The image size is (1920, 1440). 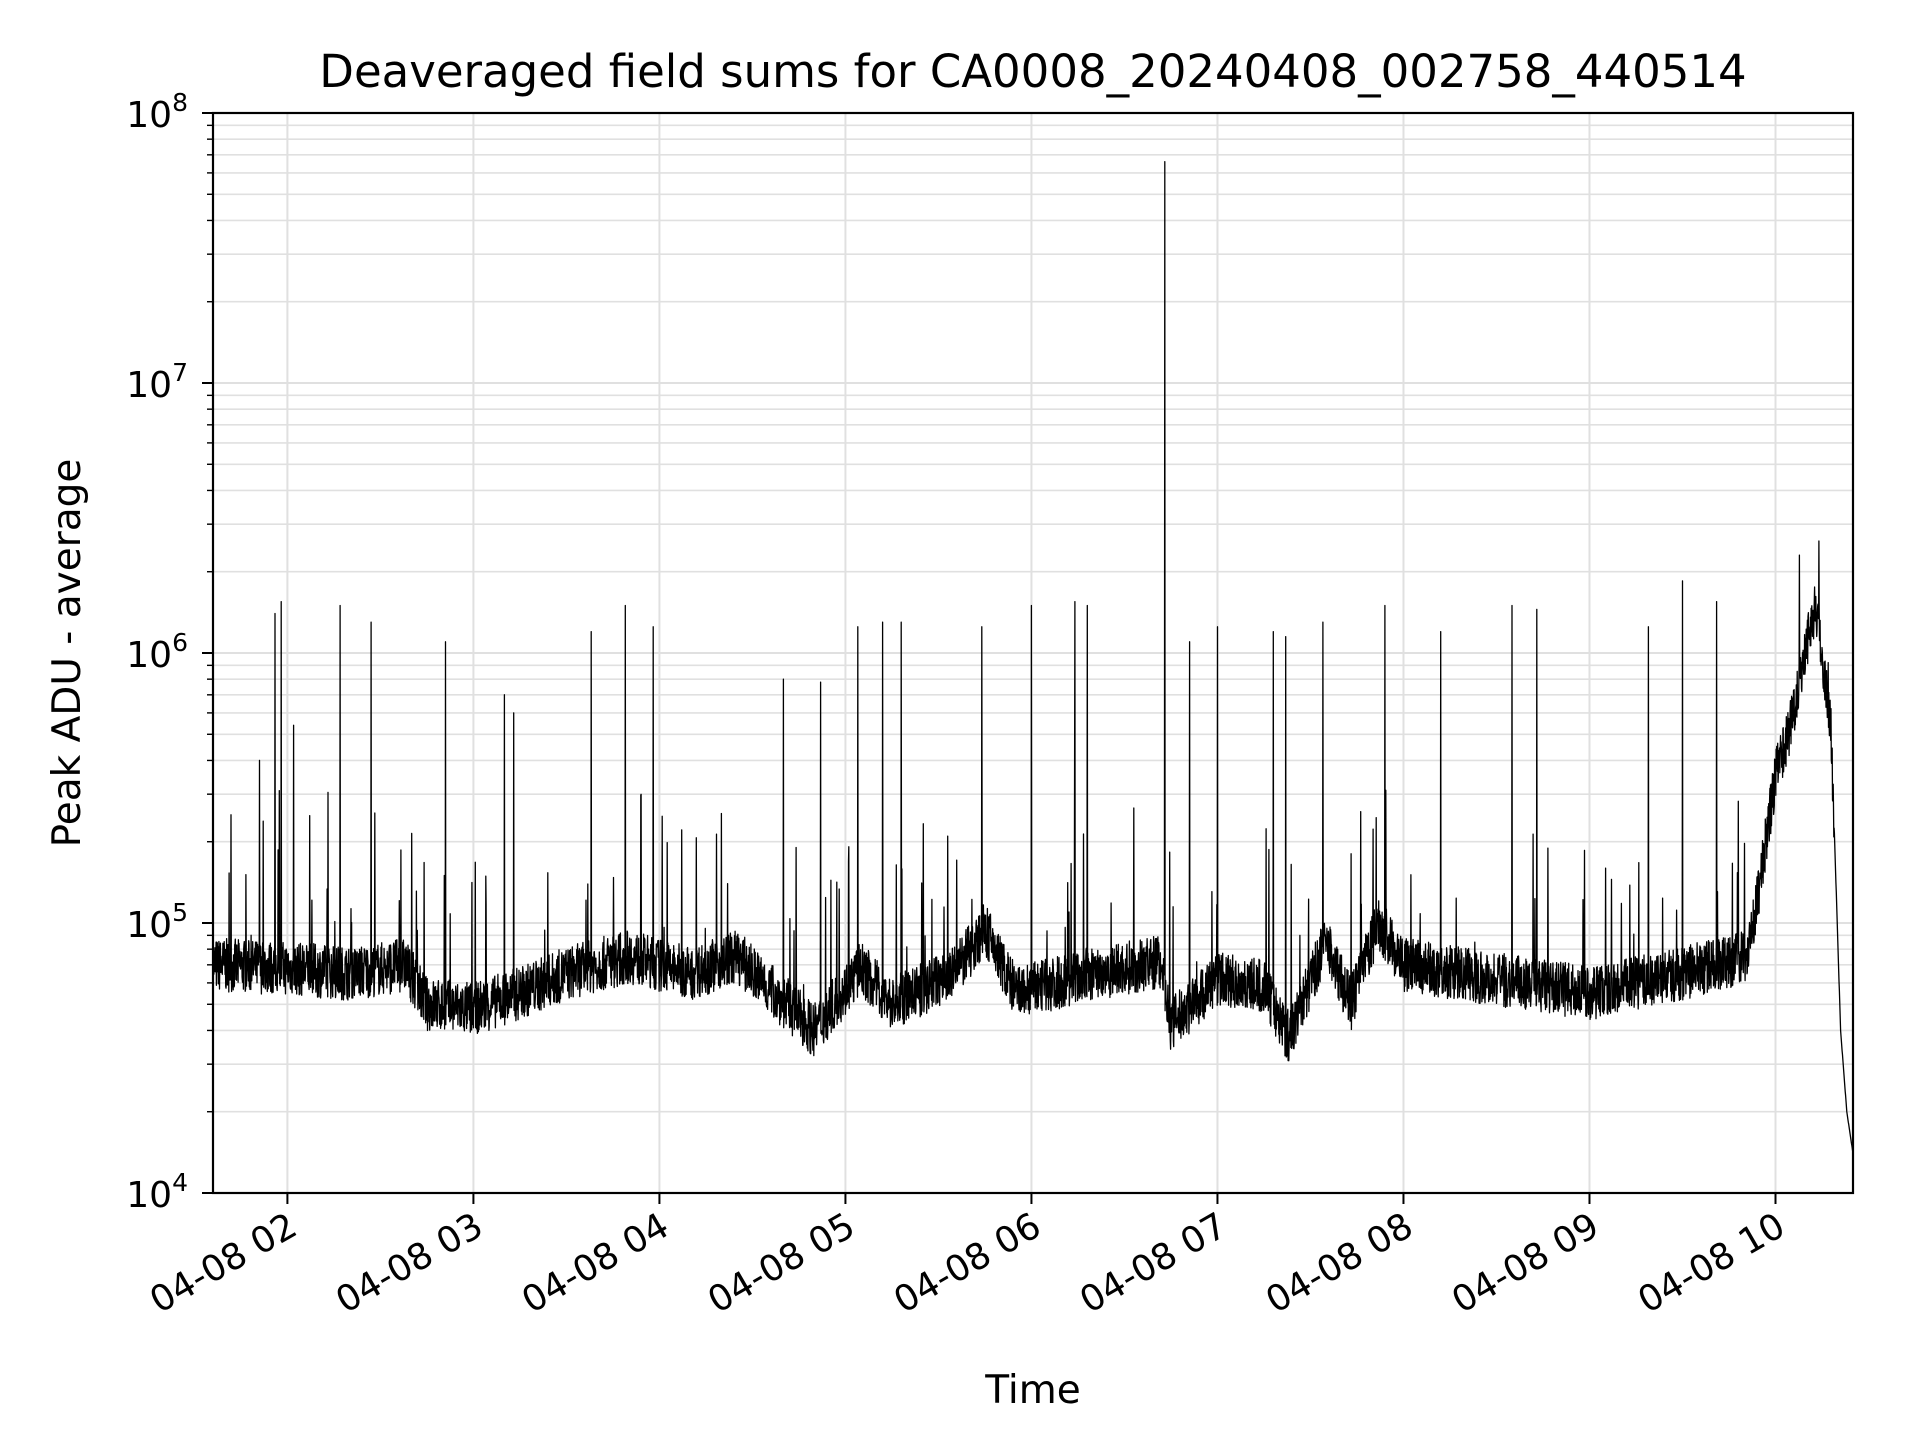 I want to click on y-axis-label: Peak ADU - average, so click(x=67, y=653).